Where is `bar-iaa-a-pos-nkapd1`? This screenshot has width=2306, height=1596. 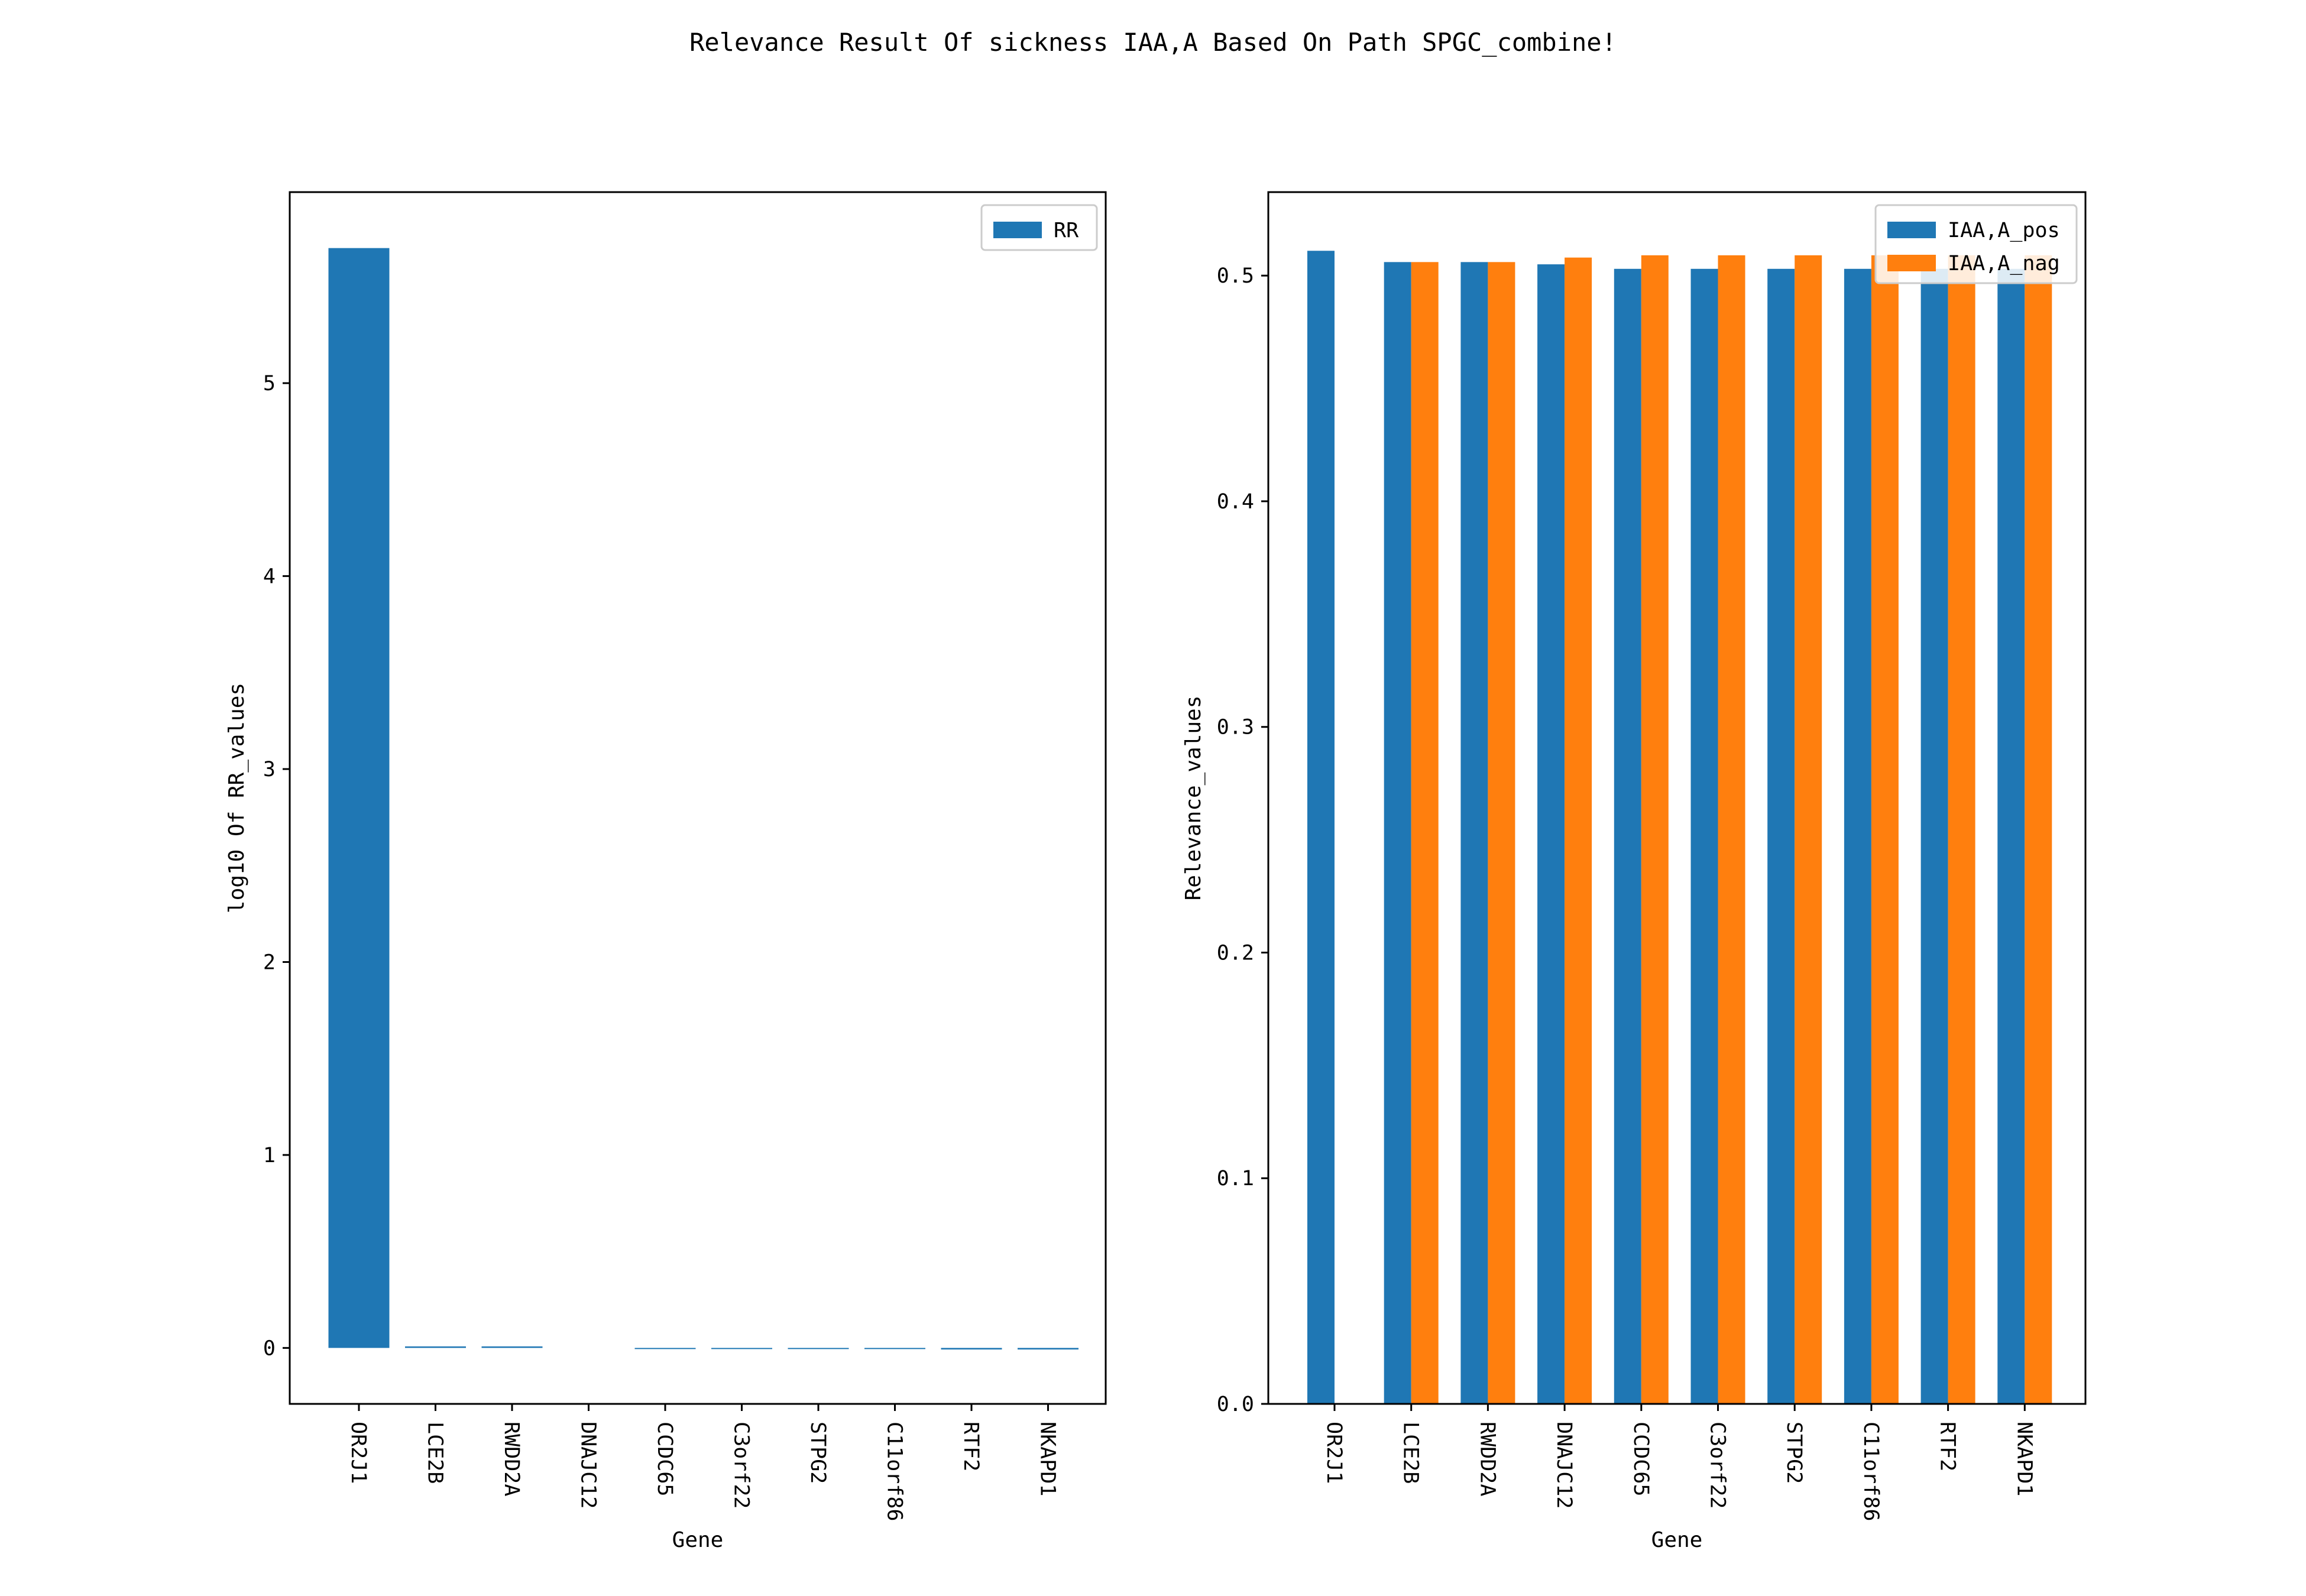
bar-iaa-a-pos-nkapd1 is located at coordinates (2011, 836).